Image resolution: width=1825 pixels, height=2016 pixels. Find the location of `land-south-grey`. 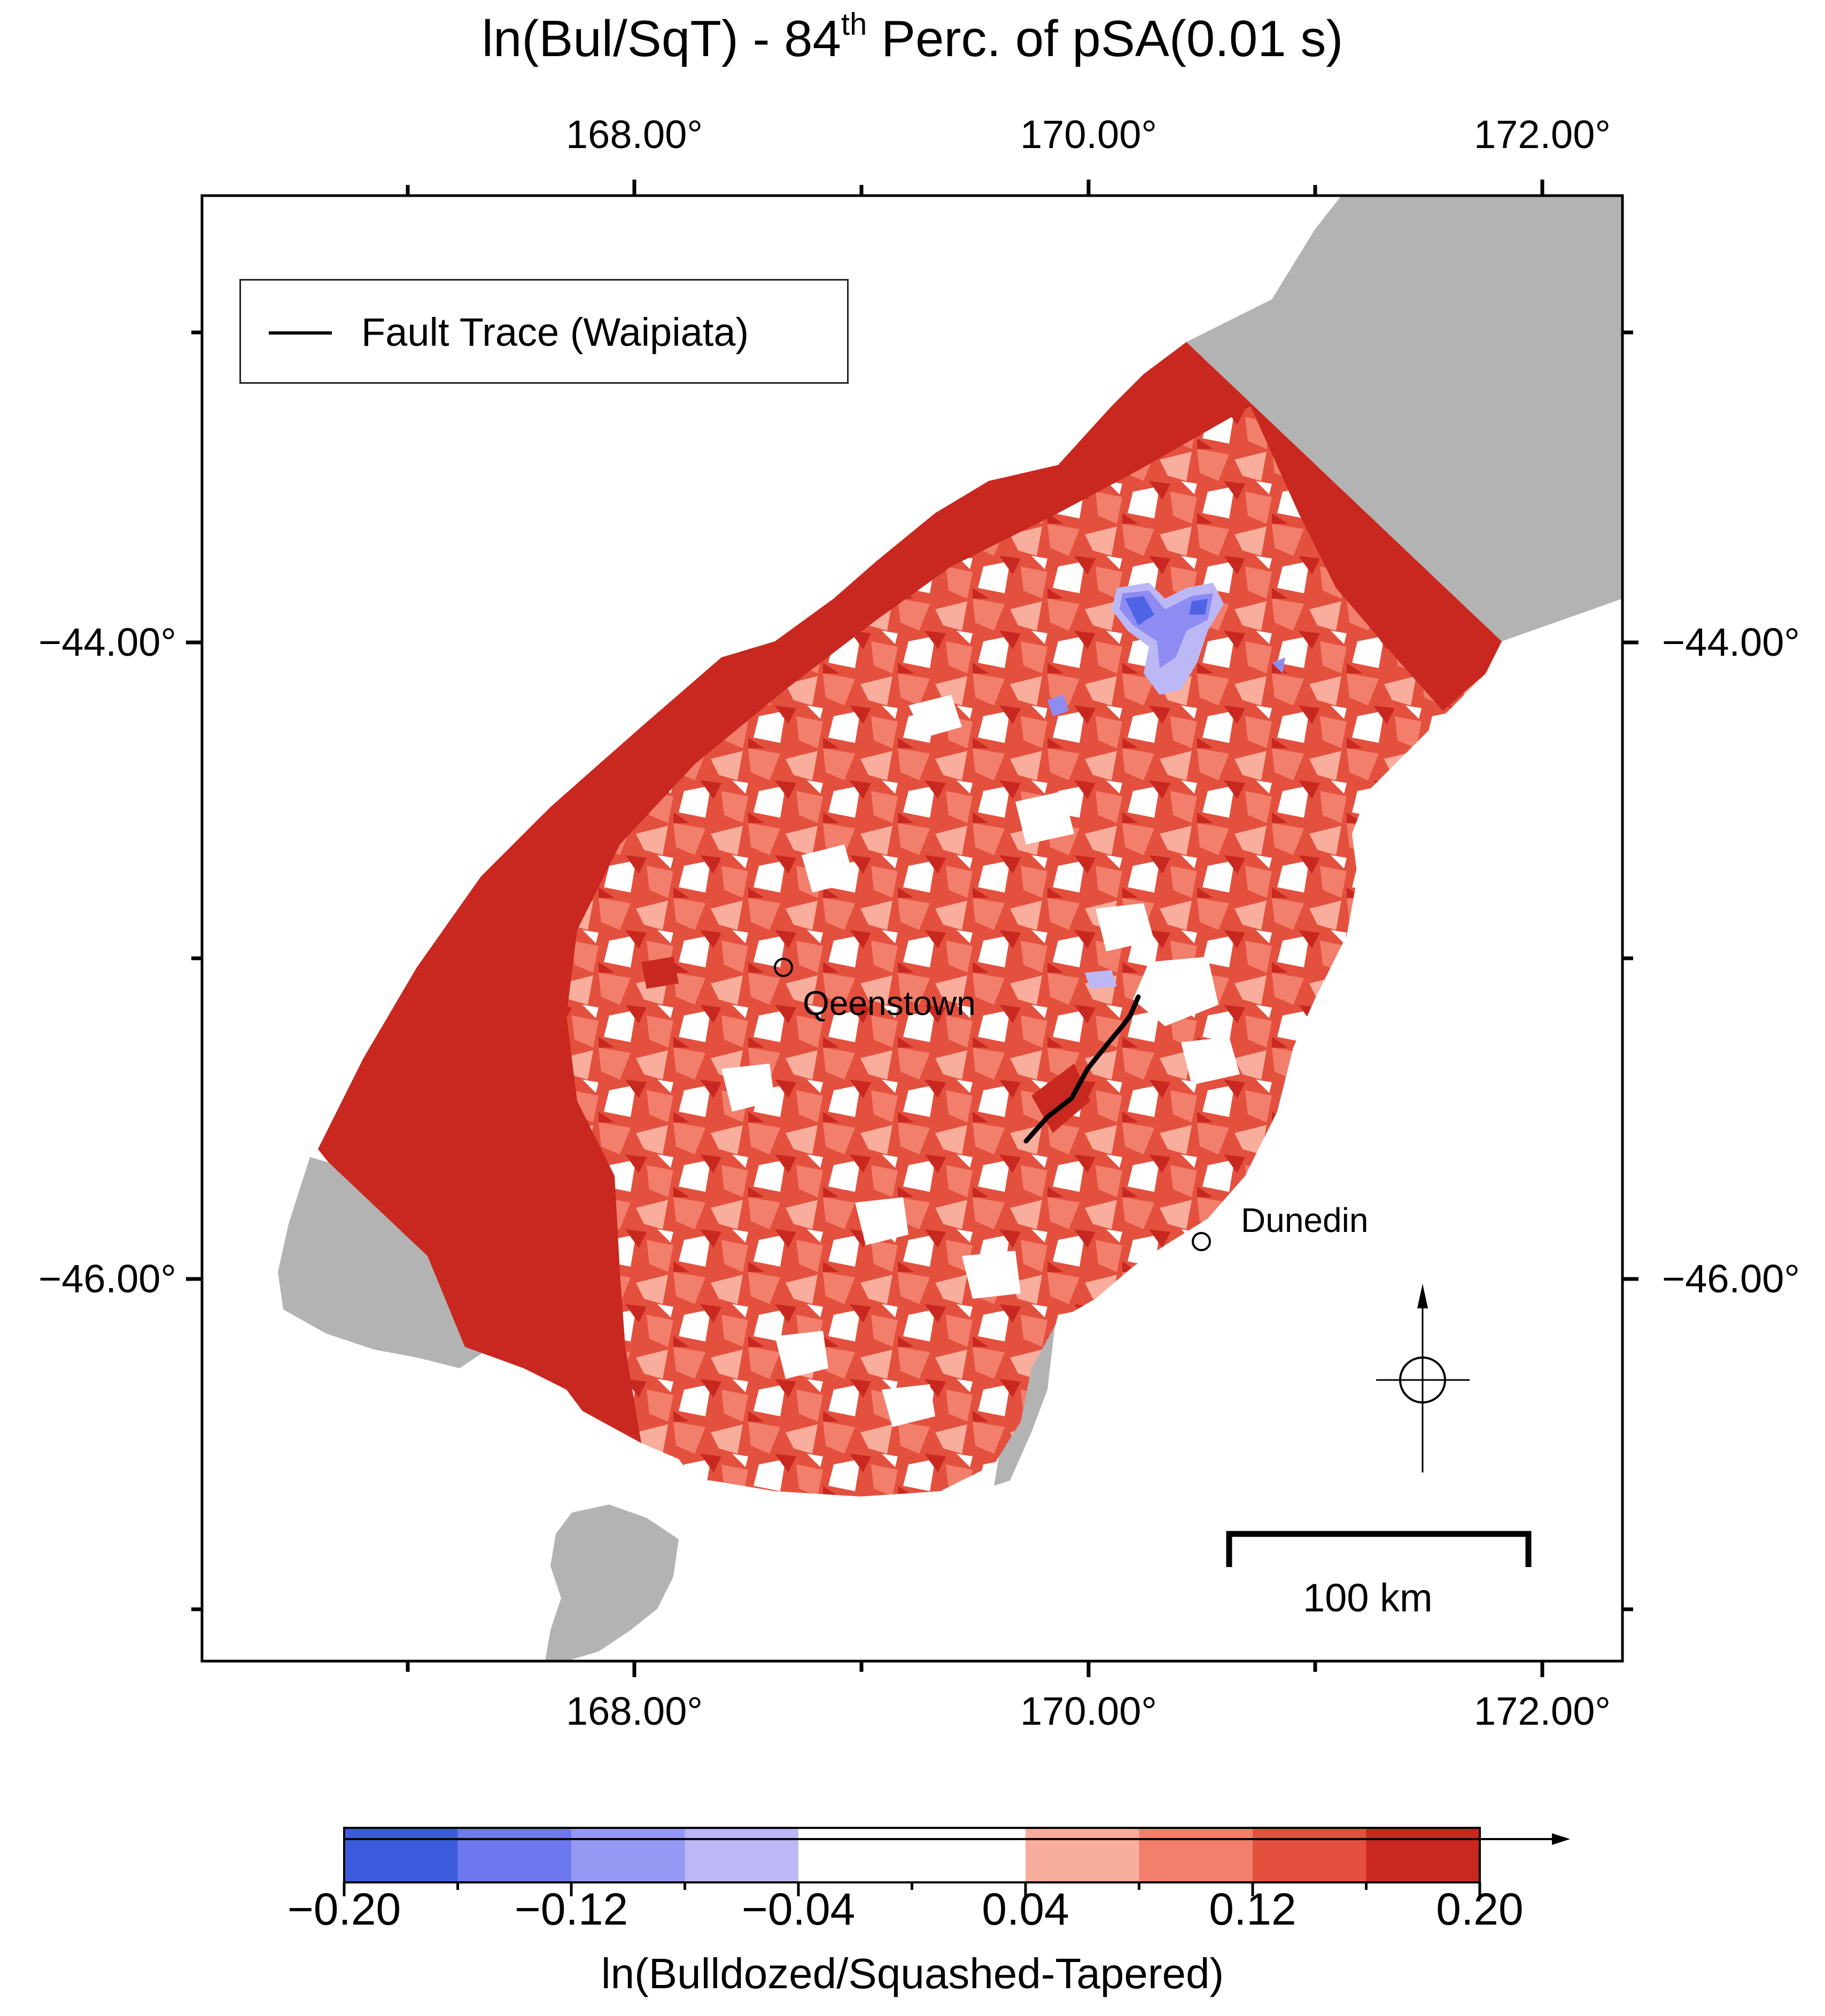

land-south-grey is located at coordinates (385, 1263).